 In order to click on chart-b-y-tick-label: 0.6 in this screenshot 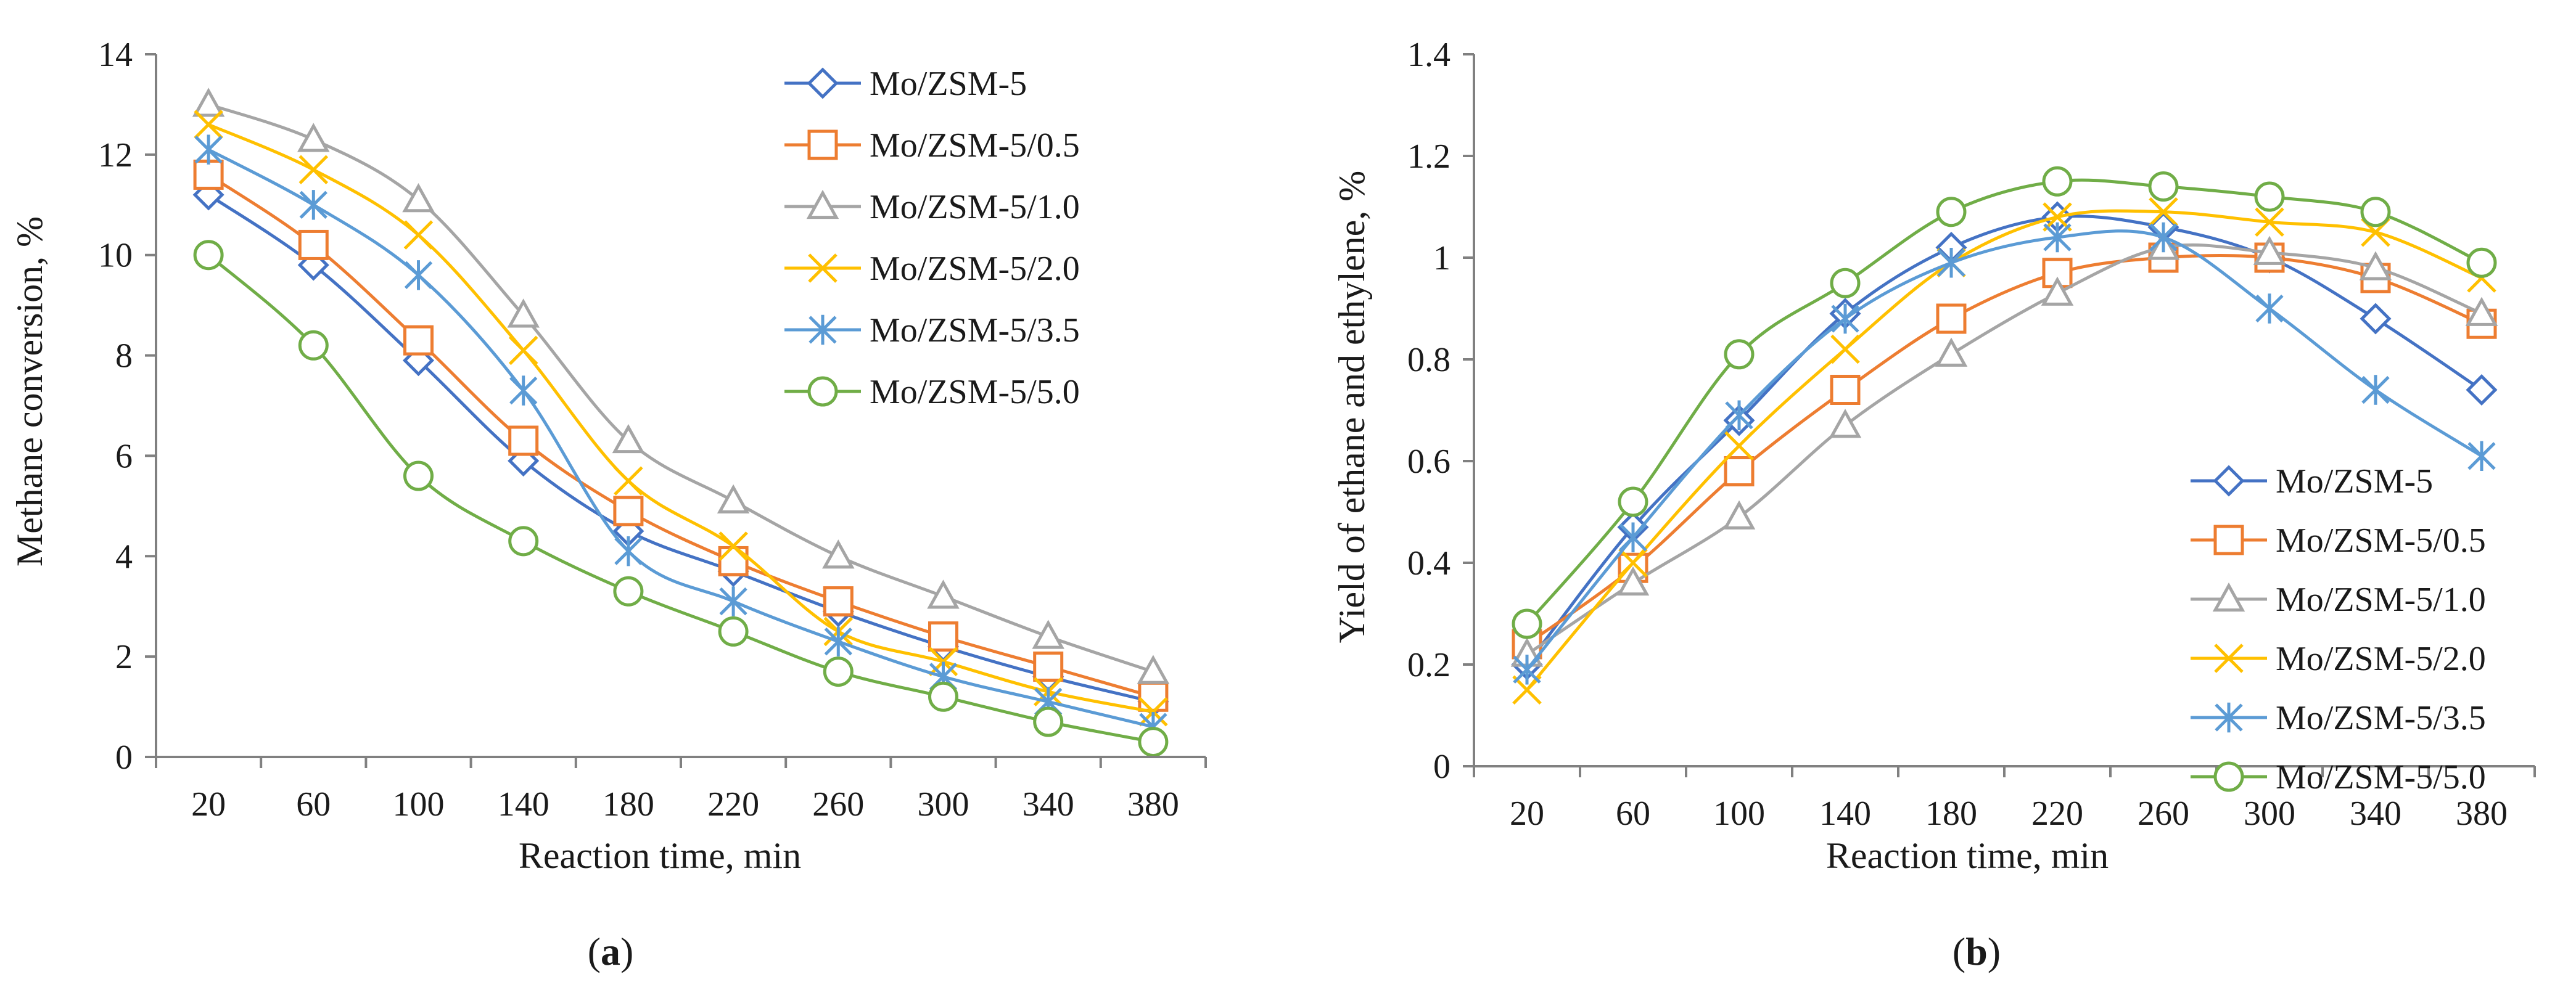, I will do `click(1429, 462)`.